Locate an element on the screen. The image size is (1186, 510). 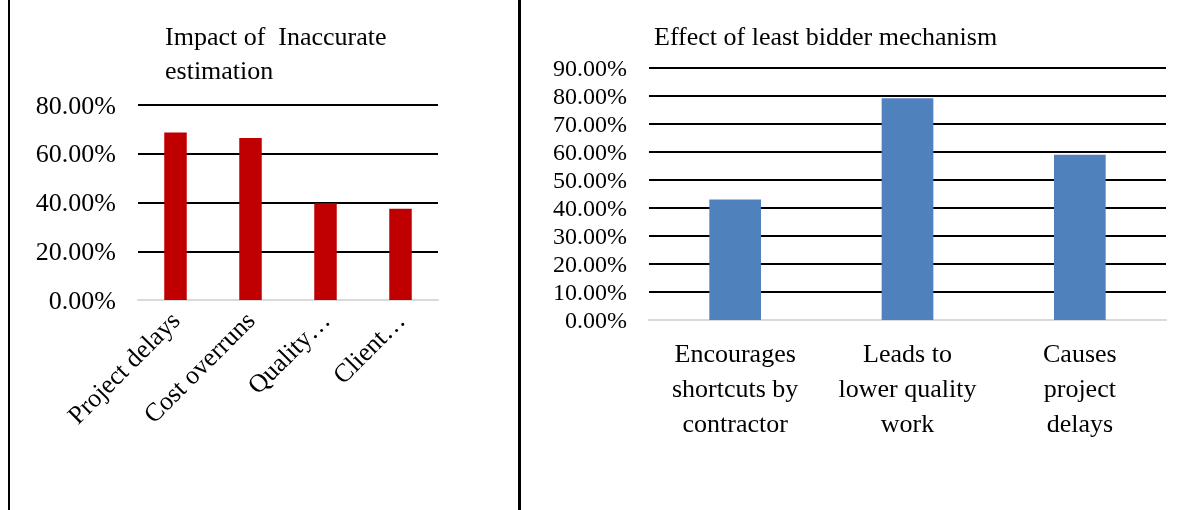
x-tick-label: Causes project delays is located at coordinates (1080, 388).